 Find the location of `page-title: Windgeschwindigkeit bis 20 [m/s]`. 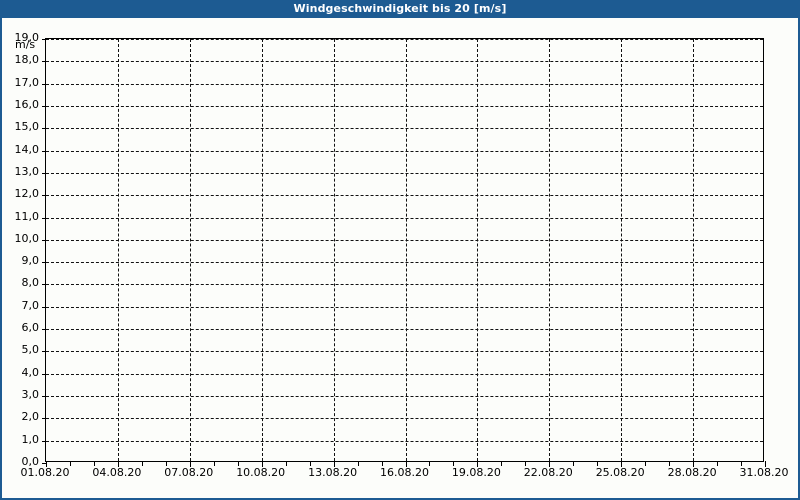

page-title: Windgeschwindigkeit bis 20 [m/s] is located at coordinates (400, 8).